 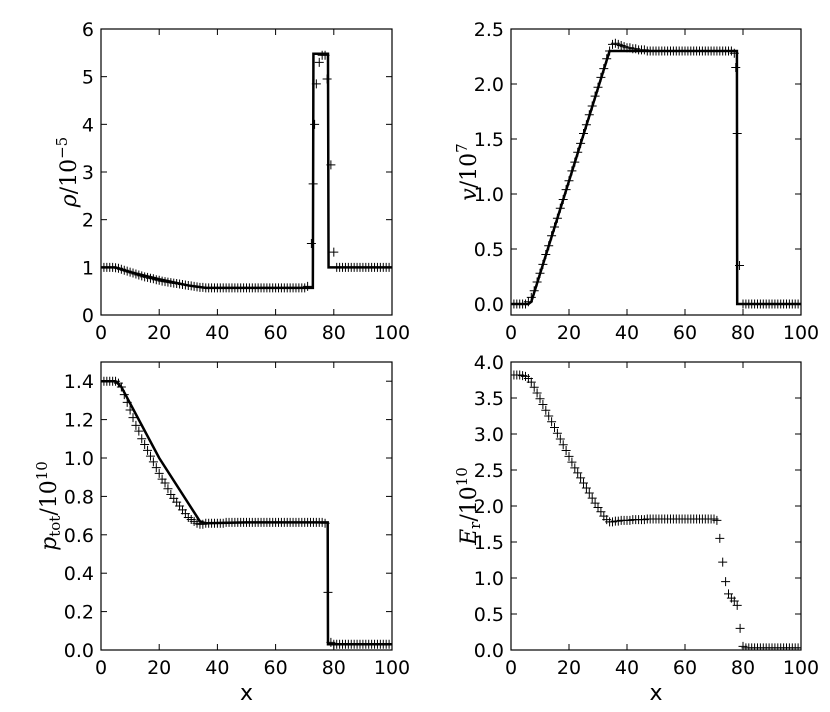 I want to click on panel-2-ytick-label: 0.0, so click(x=489, y=305).